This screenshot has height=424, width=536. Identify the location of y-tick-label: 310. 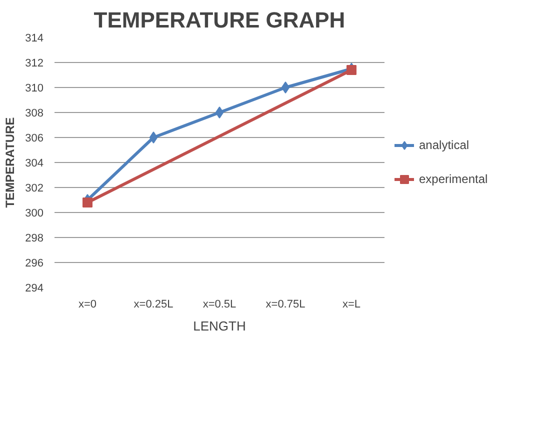
(34, 88).